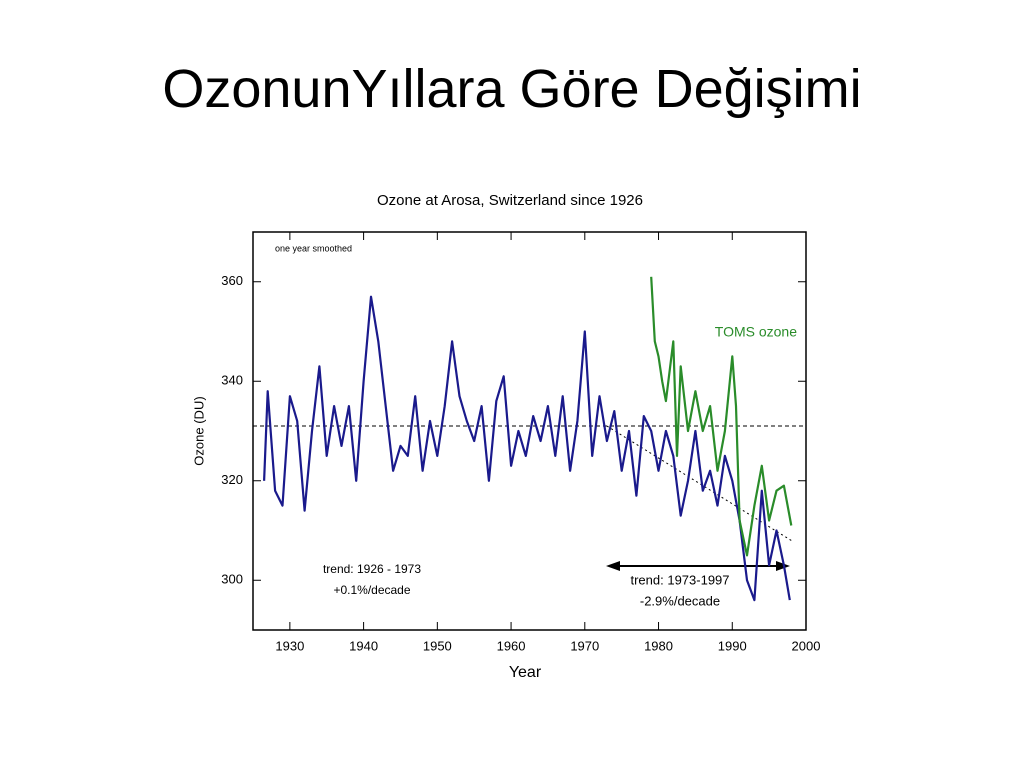 The width and height of the screenshot is (1024, 768). Describe the element at coordinates (372, 569) in the screenshot. I see `annotation: trend: 1926 - 1973` at that location.